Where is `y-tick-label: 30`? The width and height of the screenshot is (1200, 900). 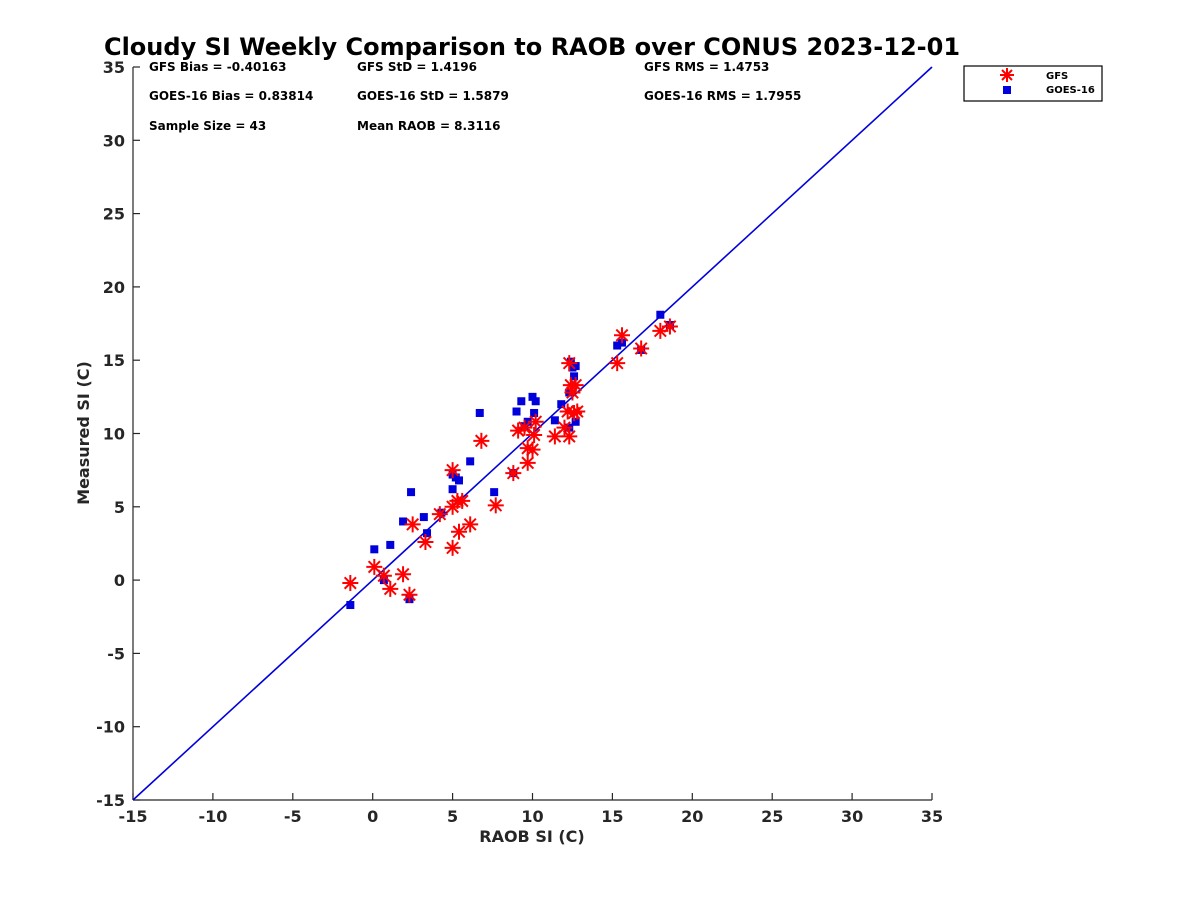 y-tick-label: 30 is located at coordinates (114, 140).